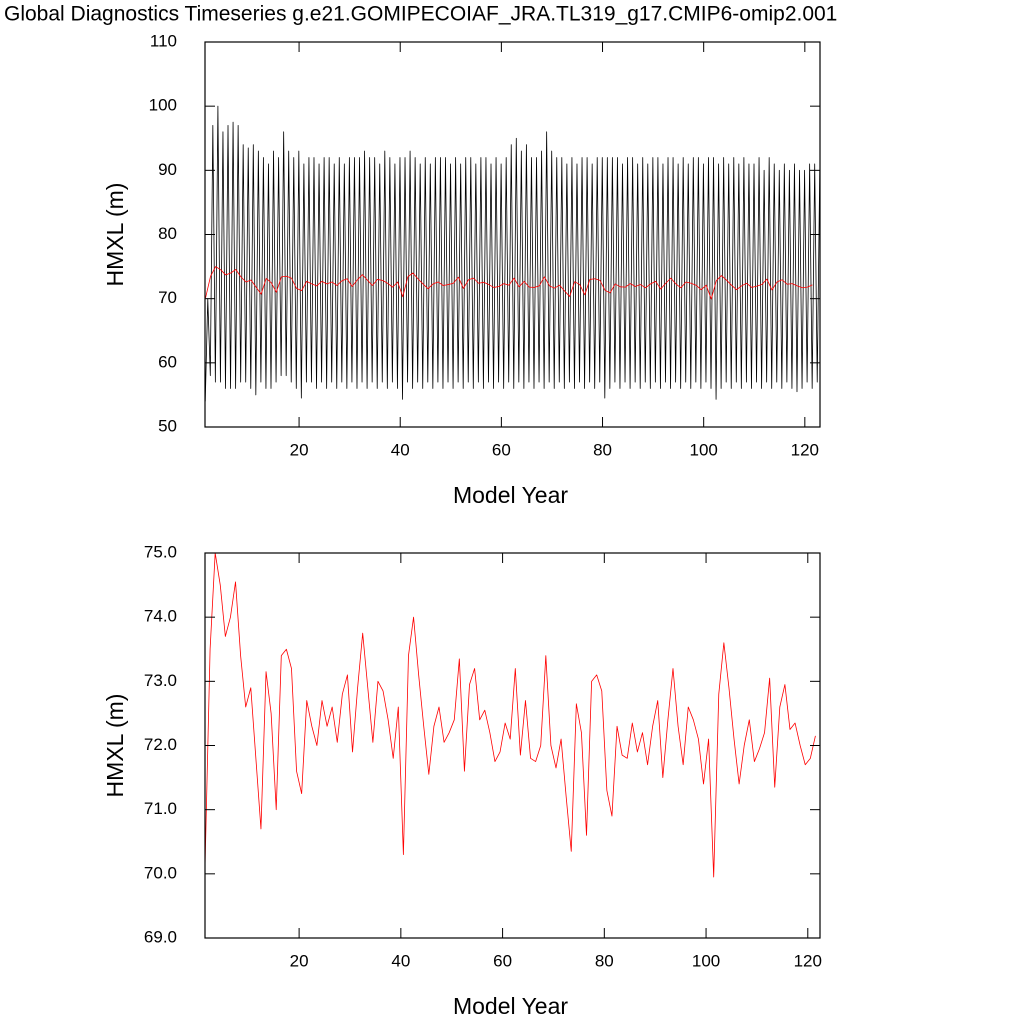 This screenshot has width=1024, height=1024. What do you see at coordinates (167, 297) in the screenshot?
I see `y-tick-label: 70` at bounding box center [167, 297].